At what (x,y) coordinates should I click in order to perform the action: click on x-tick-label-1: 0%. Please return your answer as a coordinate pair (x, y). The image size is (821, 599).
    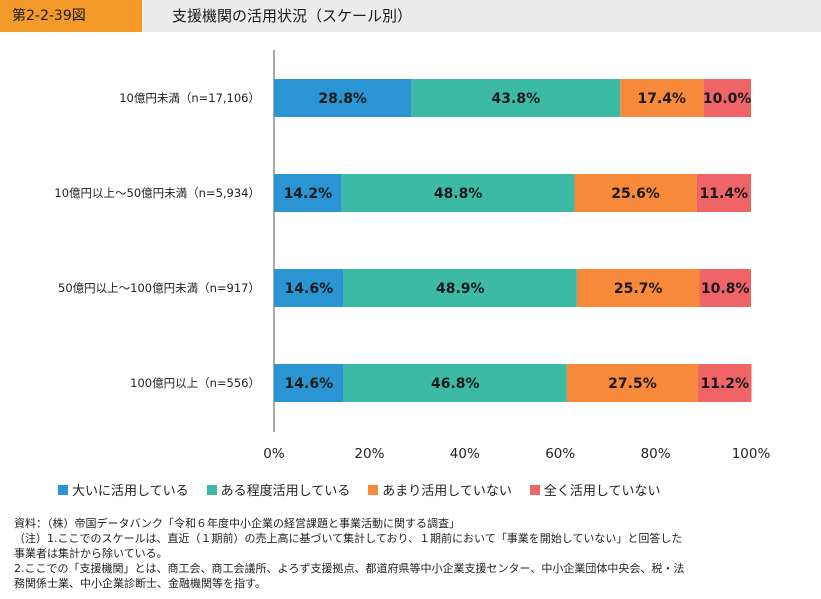
    Looking at the image, I should click on (274, 454).